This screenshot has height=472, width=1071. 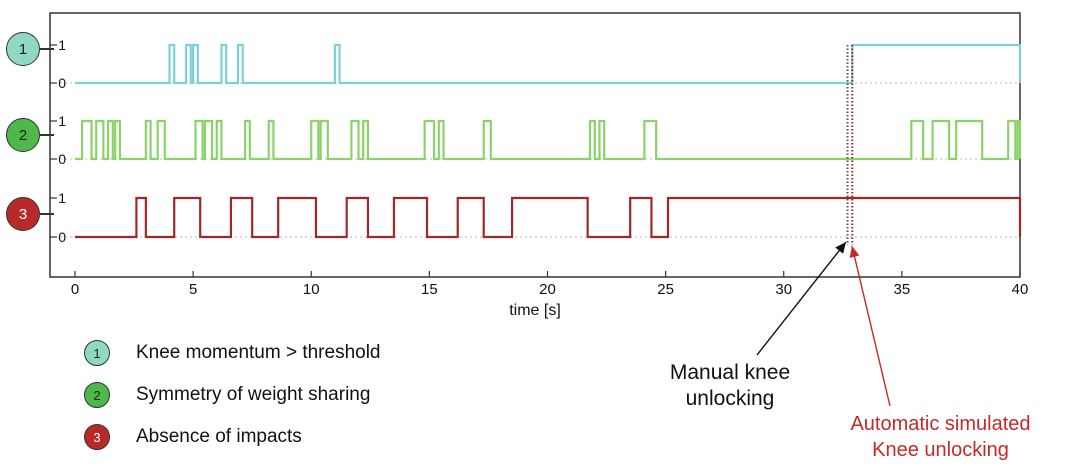 I want to click on row-marker-number: 1, so click(x=23, y=49).